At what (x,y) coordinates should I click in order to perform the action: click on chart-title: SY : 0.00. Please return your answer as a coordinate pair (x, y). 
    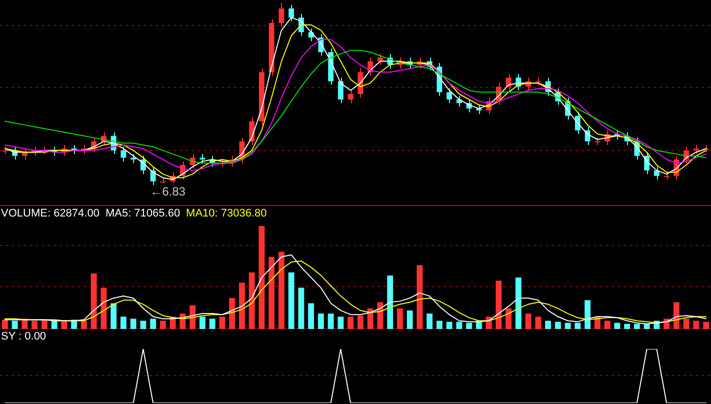
    Looking at the image, I should click on (23, 336).